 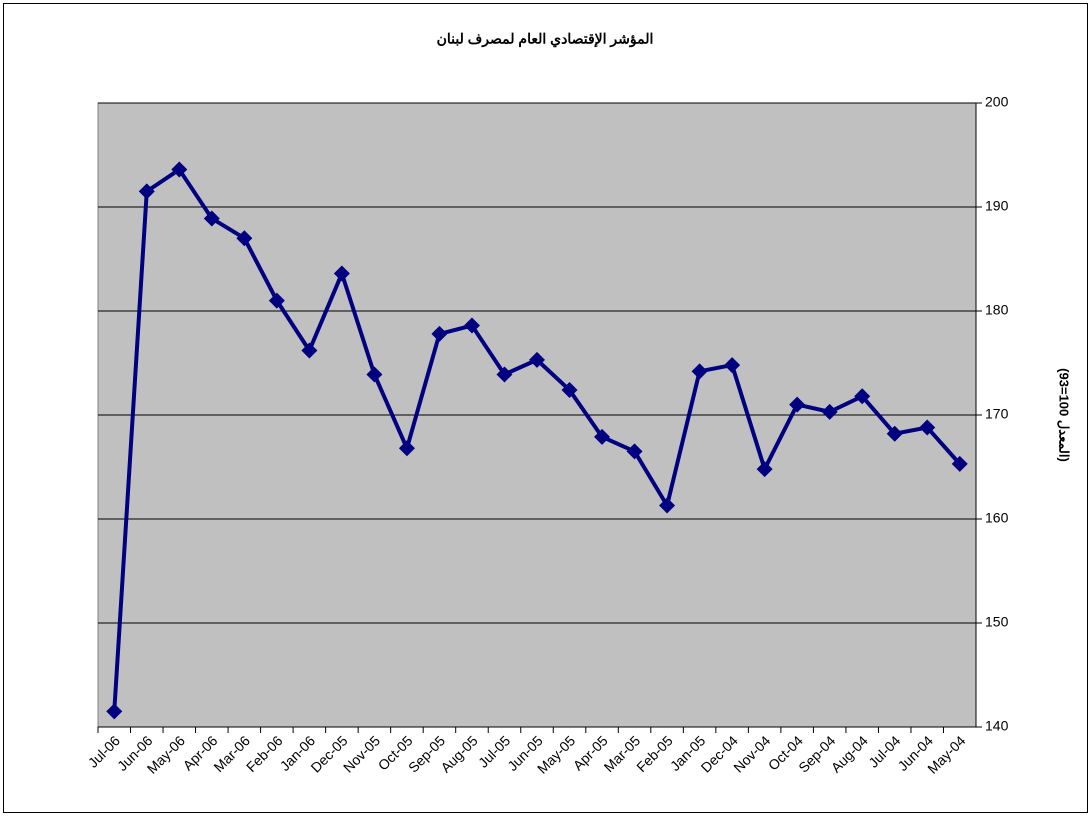 I want to click on y-tick-label: 160, so click(x=997, y=518).